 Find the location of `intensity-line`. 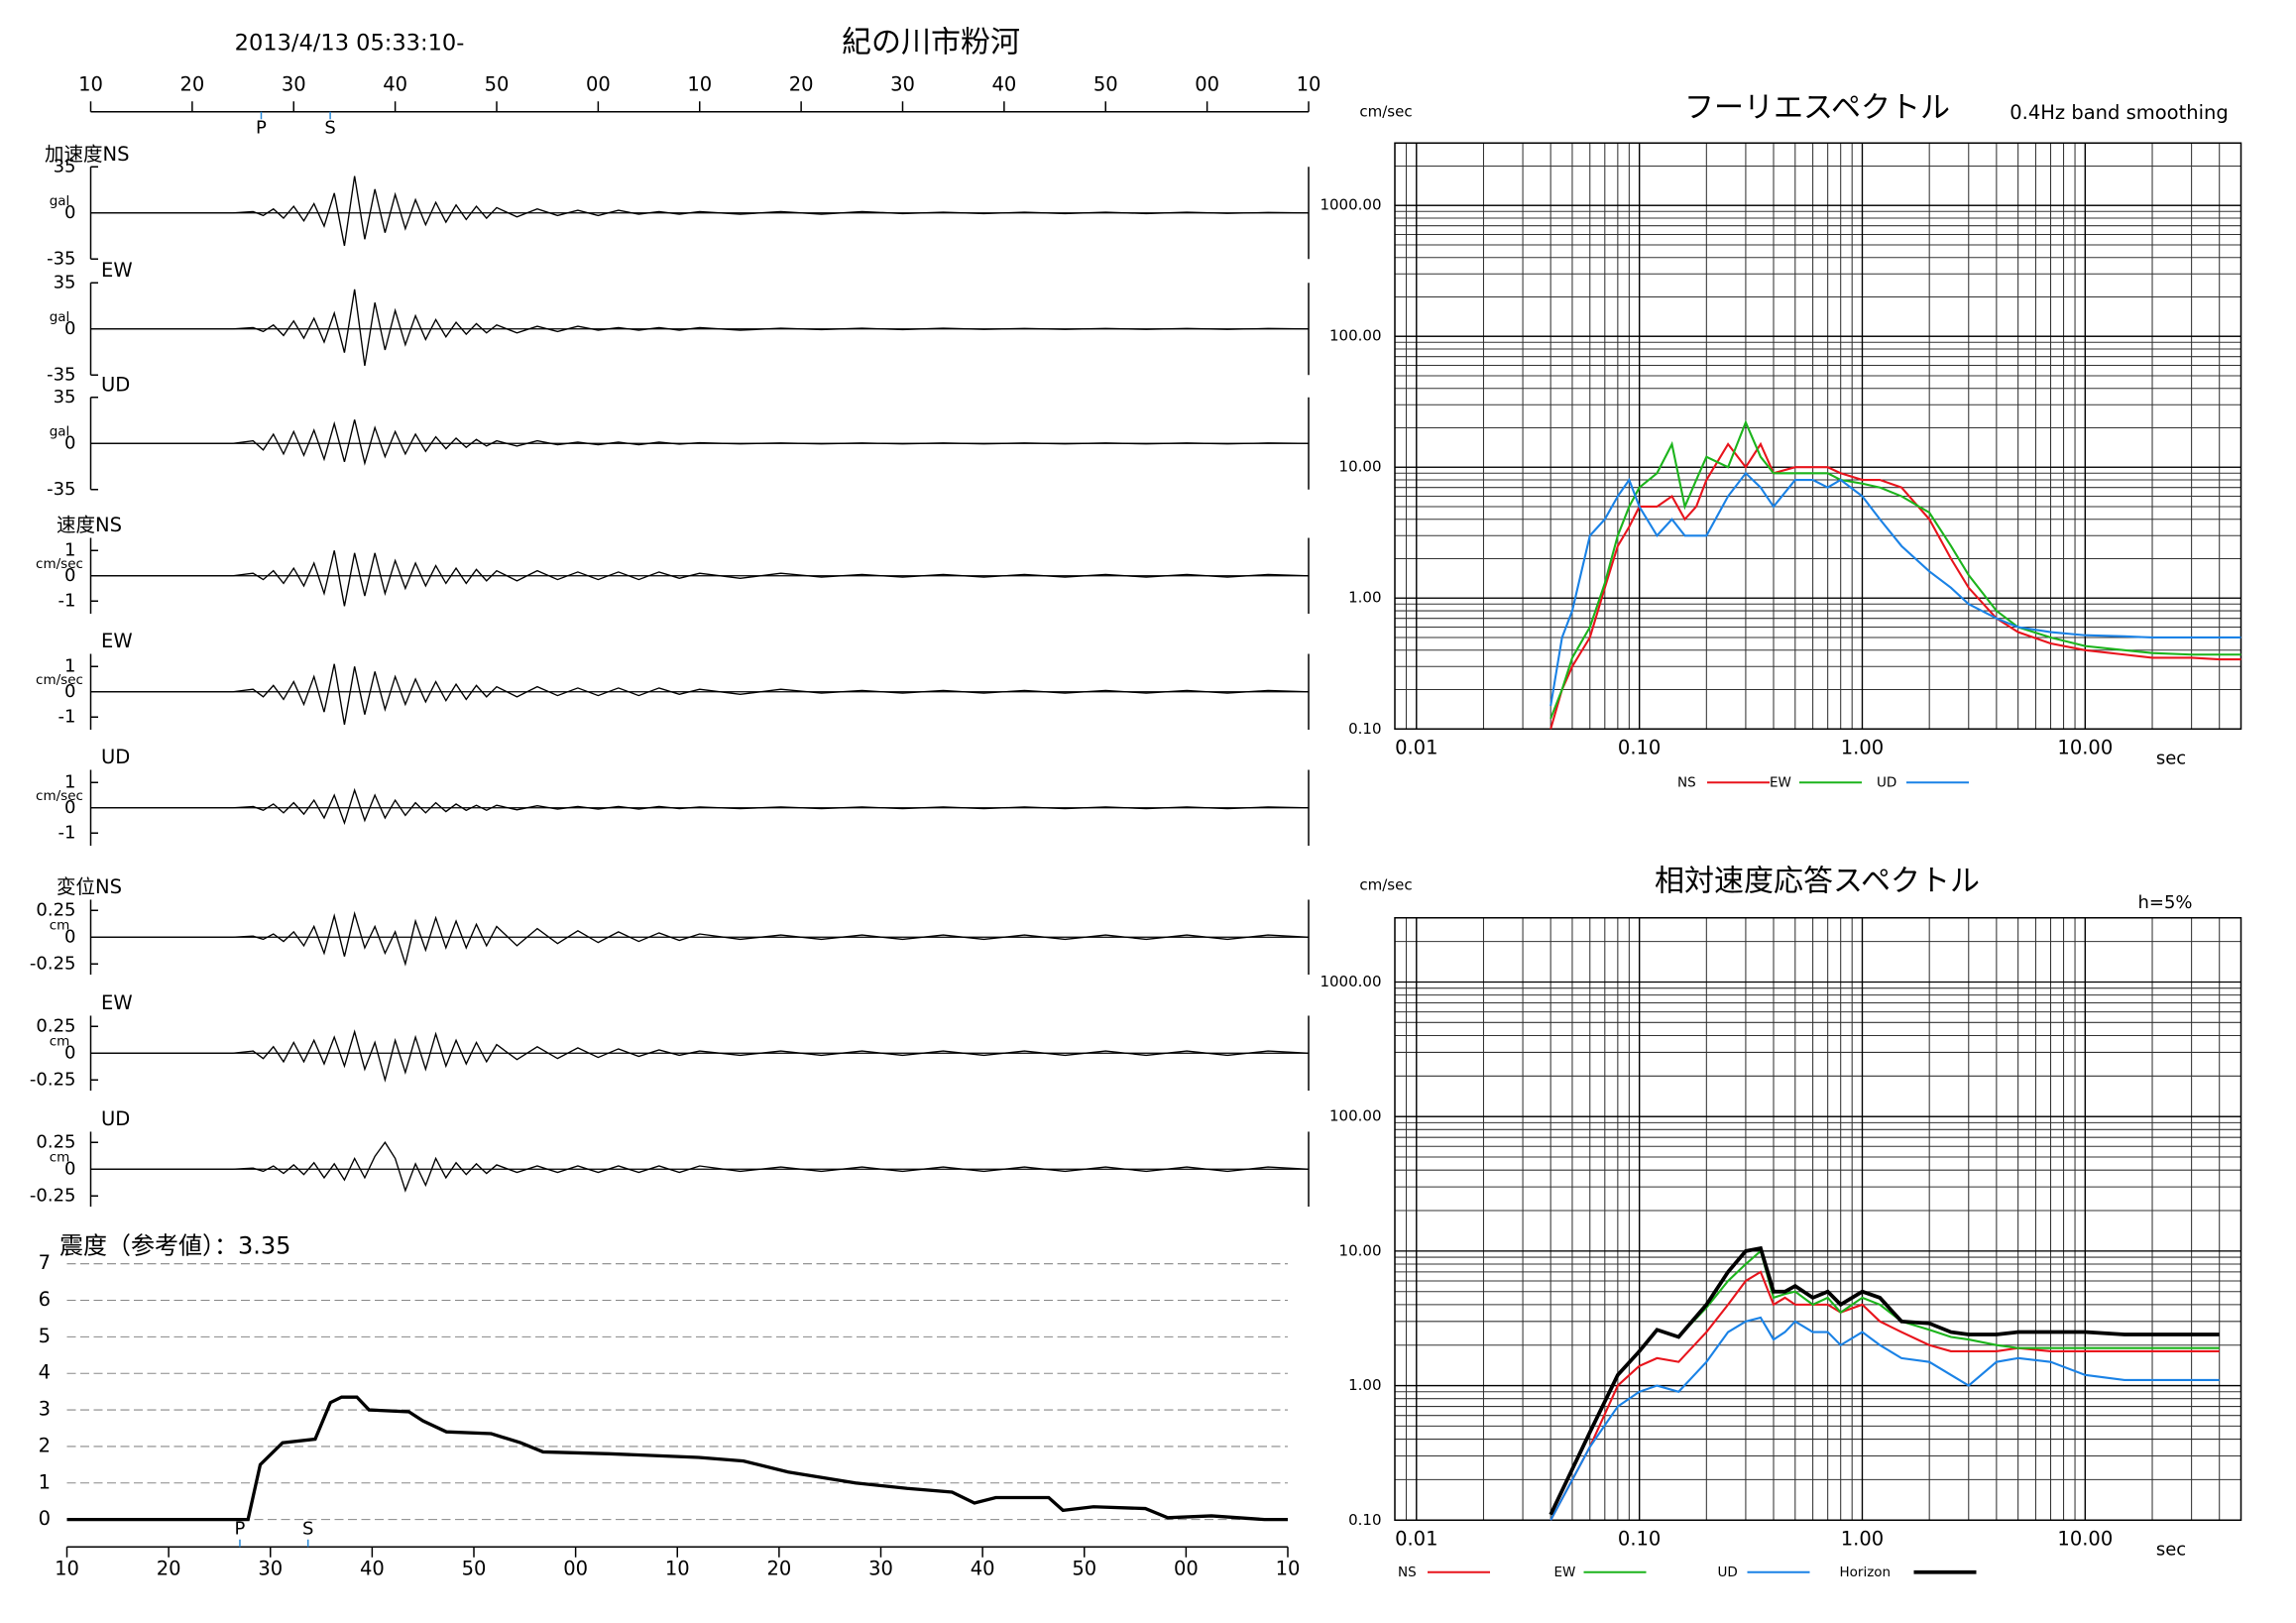

intensity-line is located at coordinates (677, 1458).